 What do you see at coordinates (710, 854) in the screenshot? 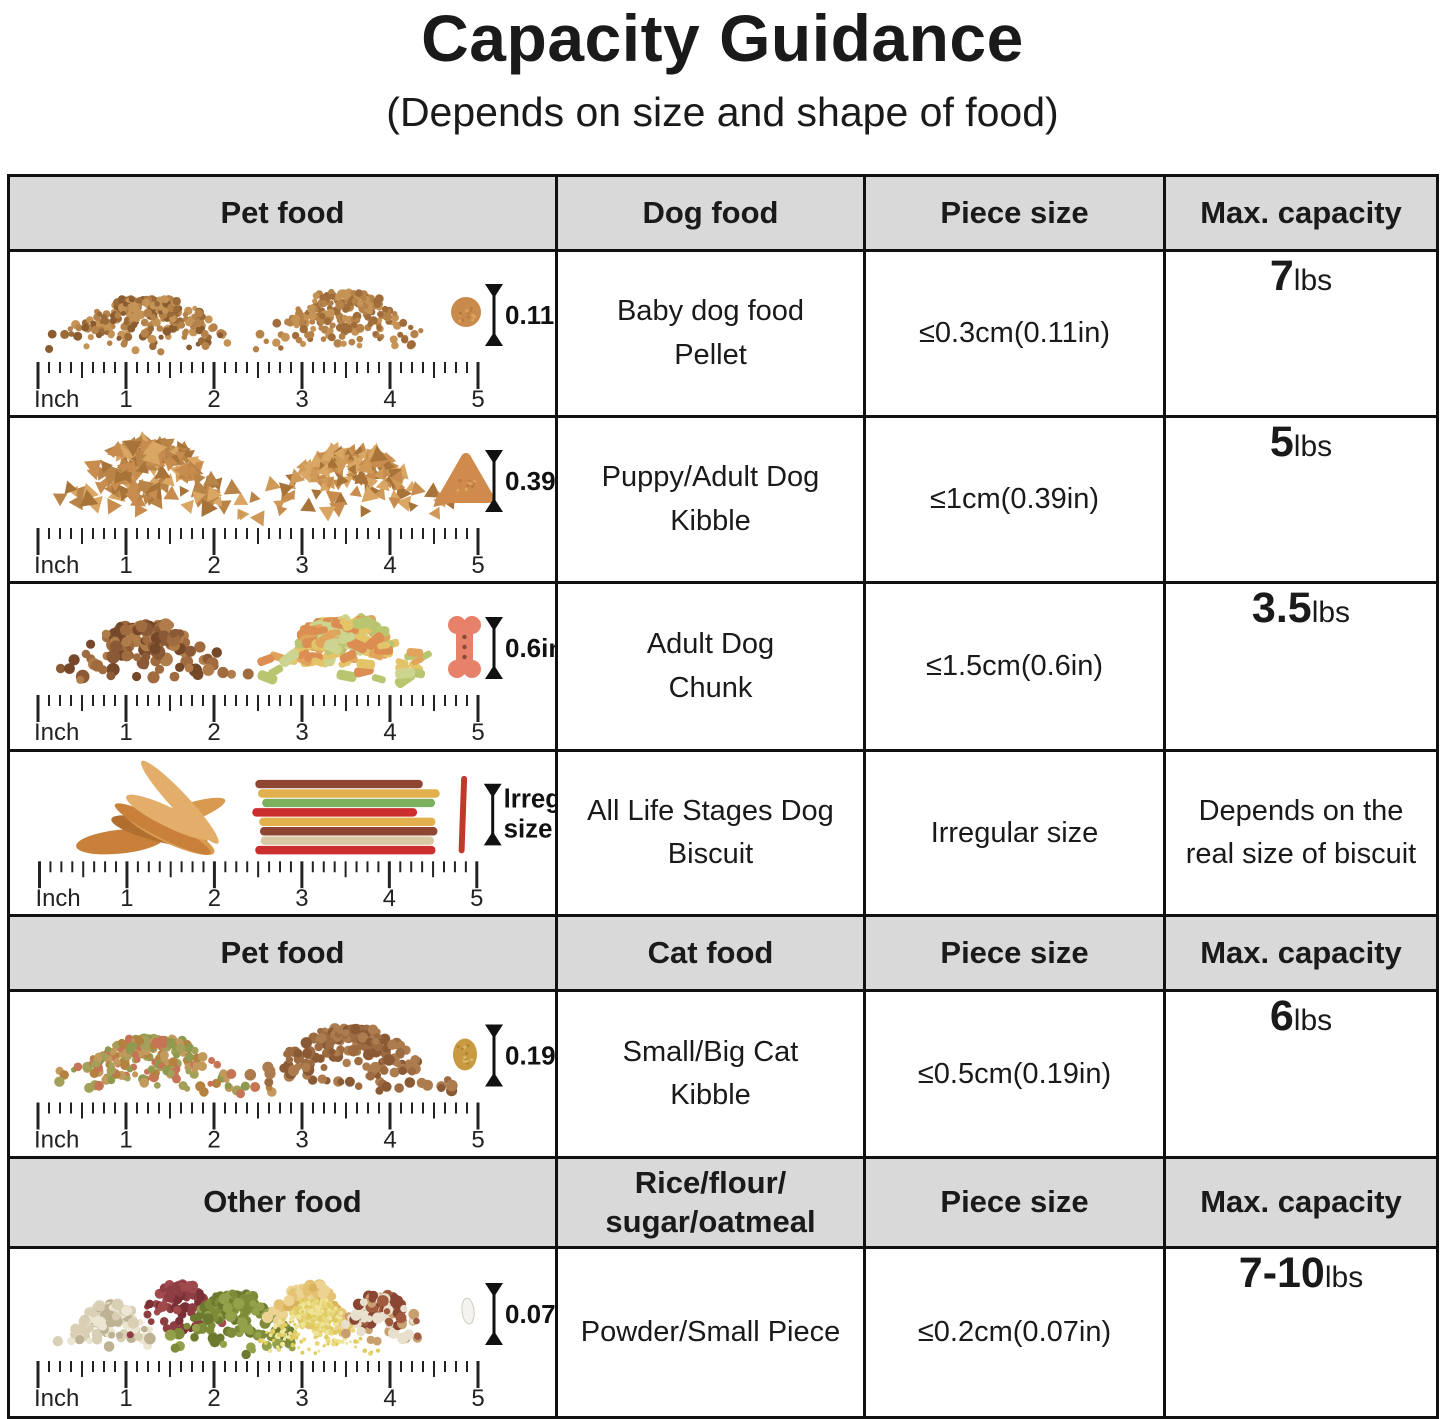
I see `food-name-line: Biscuit` at bounding box center [710, 854].